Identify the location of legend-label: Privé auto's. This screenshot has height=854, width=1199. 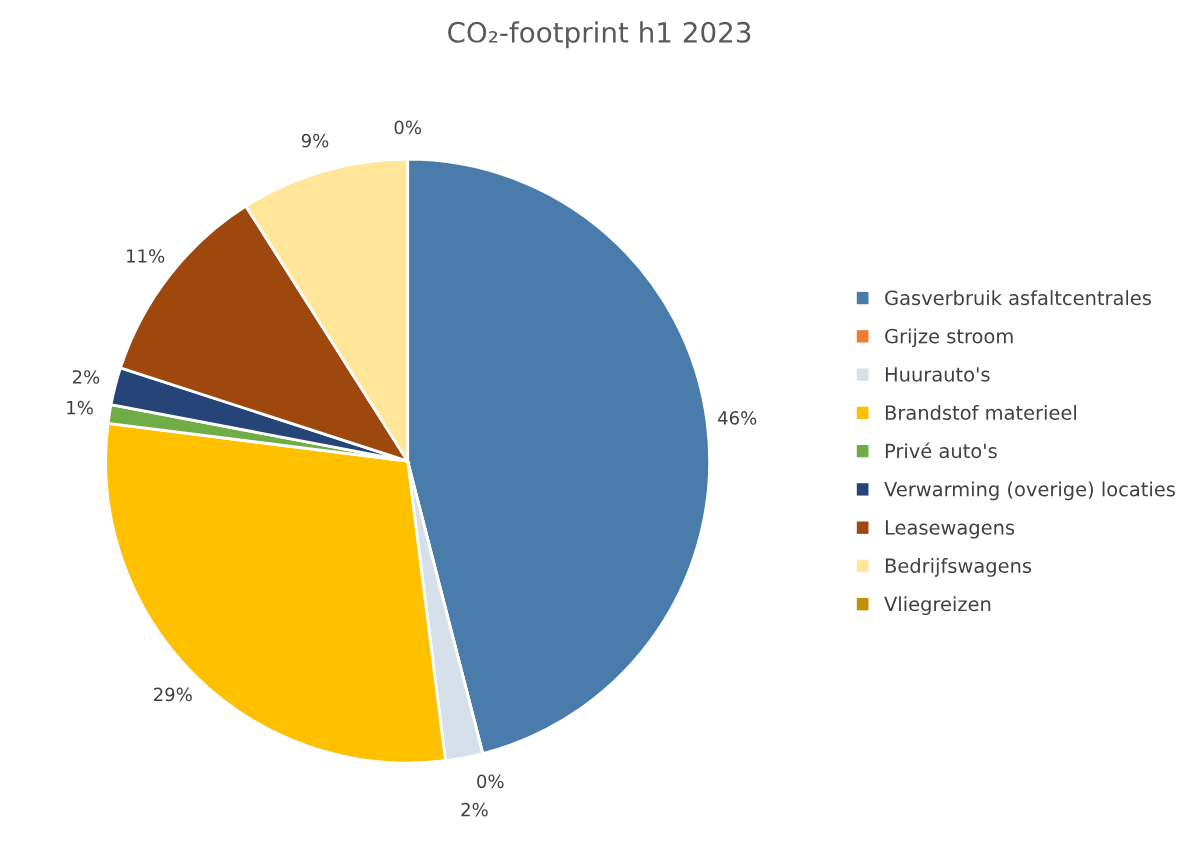
(941, 450).